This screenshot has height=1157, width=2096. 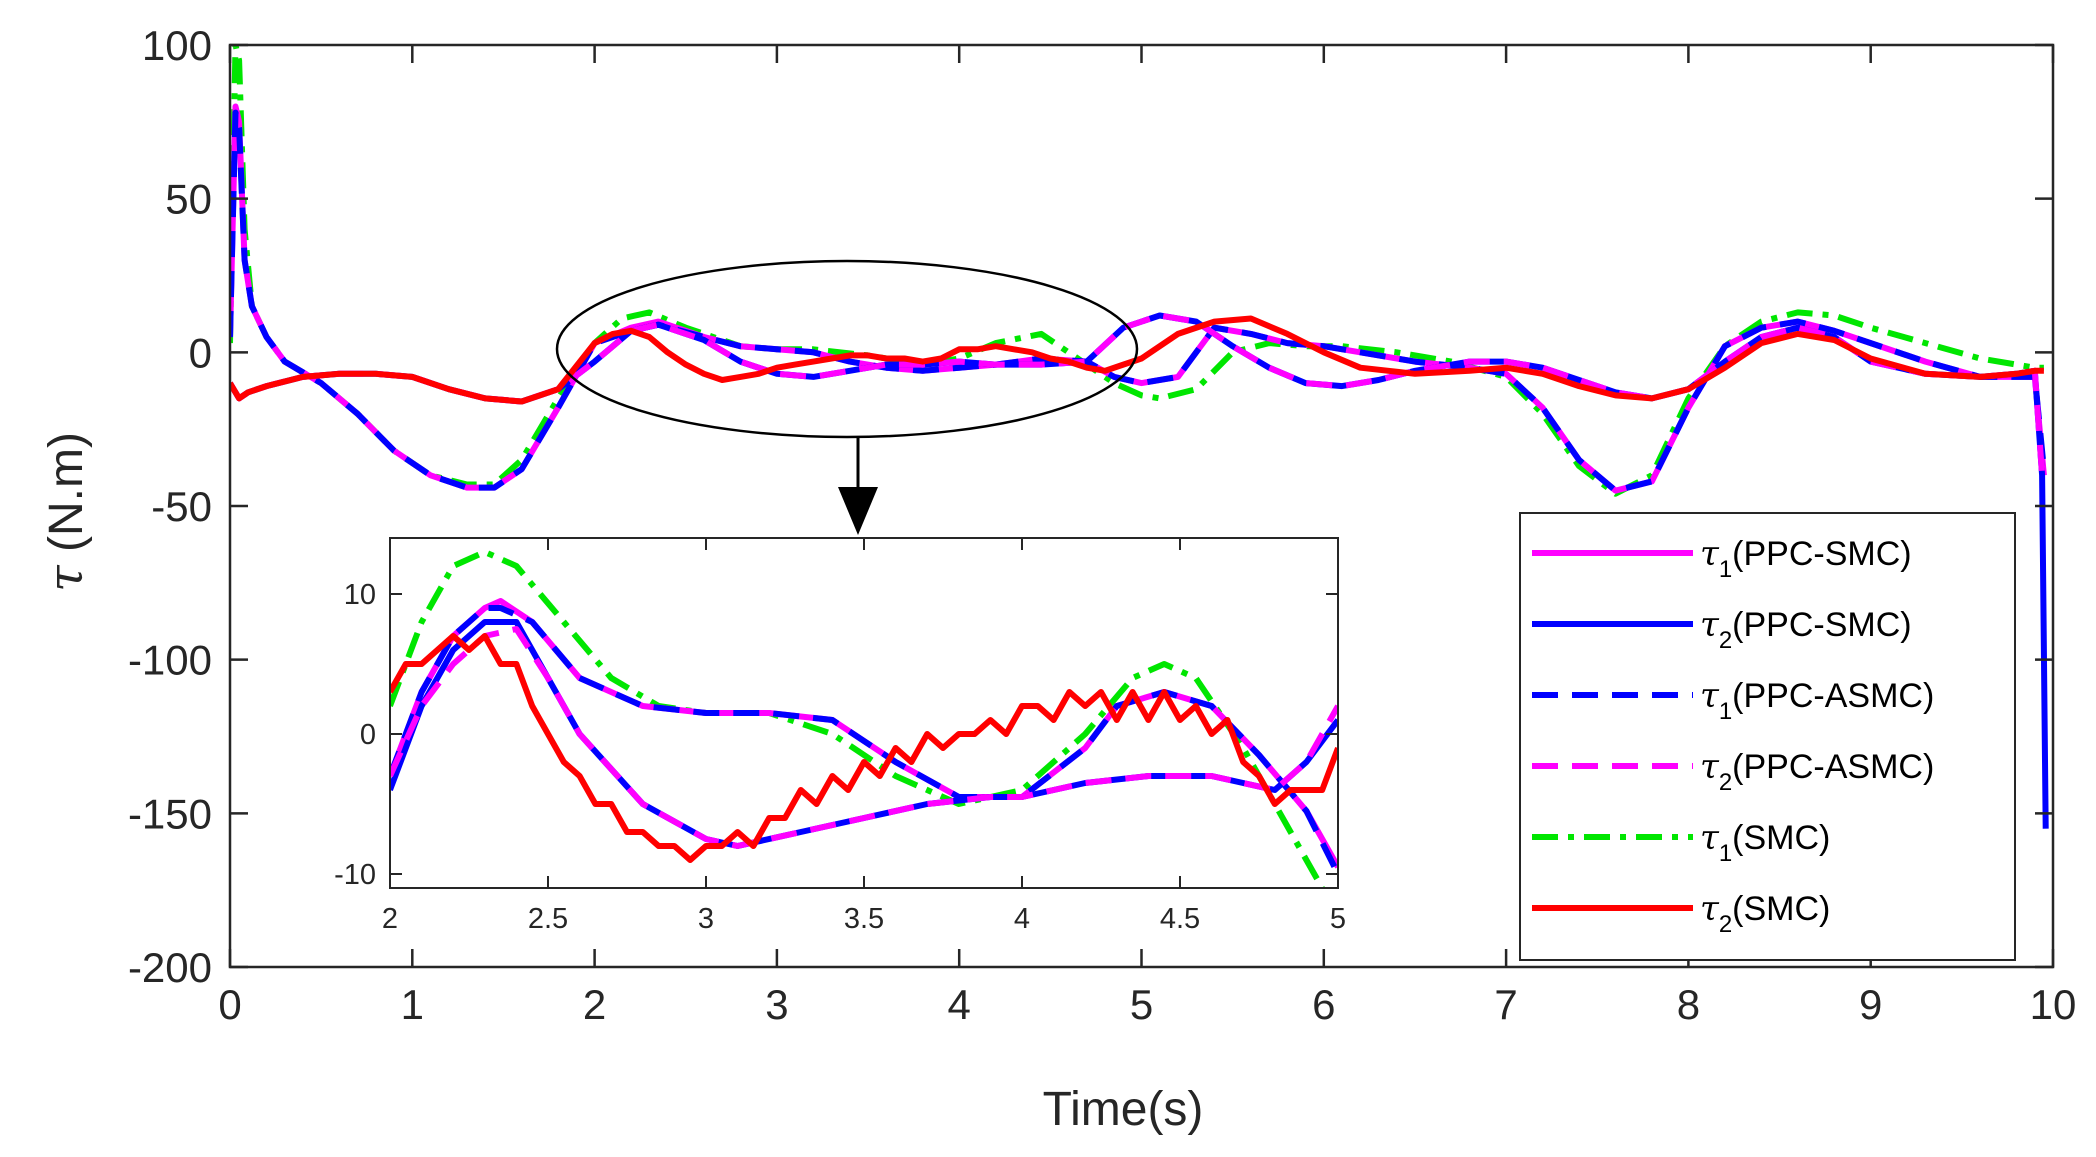 I want to click on legend-box, so click(x=1767, y=736).